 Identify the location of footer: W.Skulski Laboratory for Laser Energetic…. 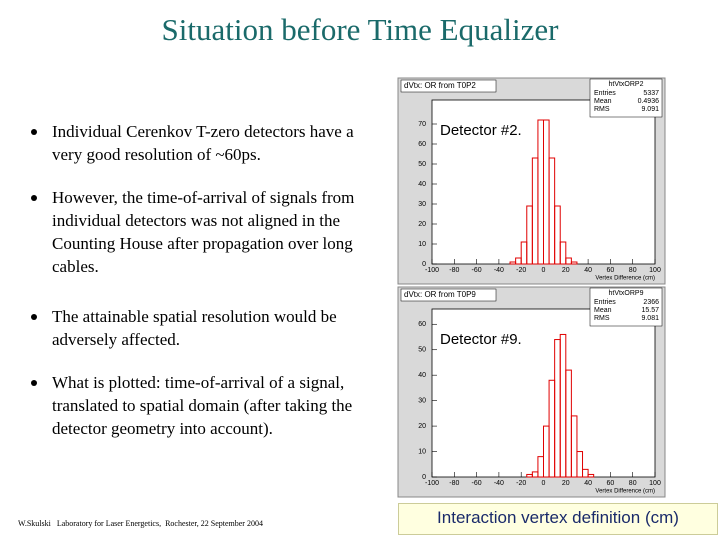
(140, 523).